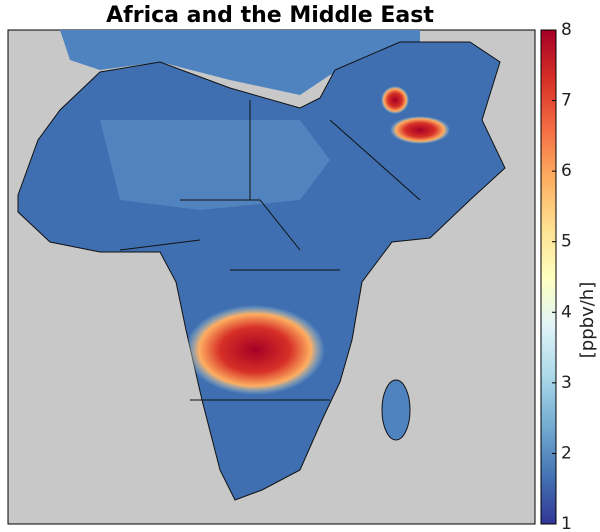 This screenshot has height=532, width=600. Describe the element at coordinates (566, 242) in the screenshot. I see `colorbar-tick-label: 5` at that location.